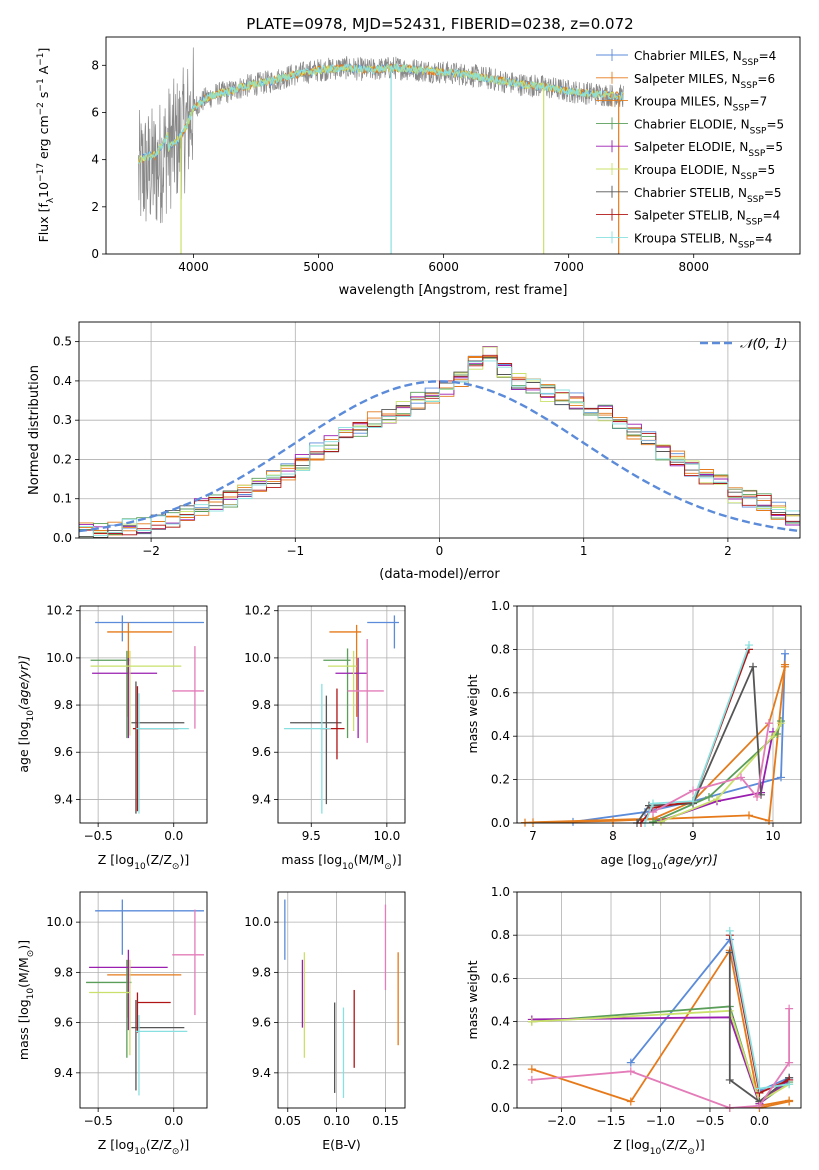  What do you see at coordinates (336, 1121) in the screenshot?
I see `x-tick-label: 0.10` at bounding box center [336, 1121].